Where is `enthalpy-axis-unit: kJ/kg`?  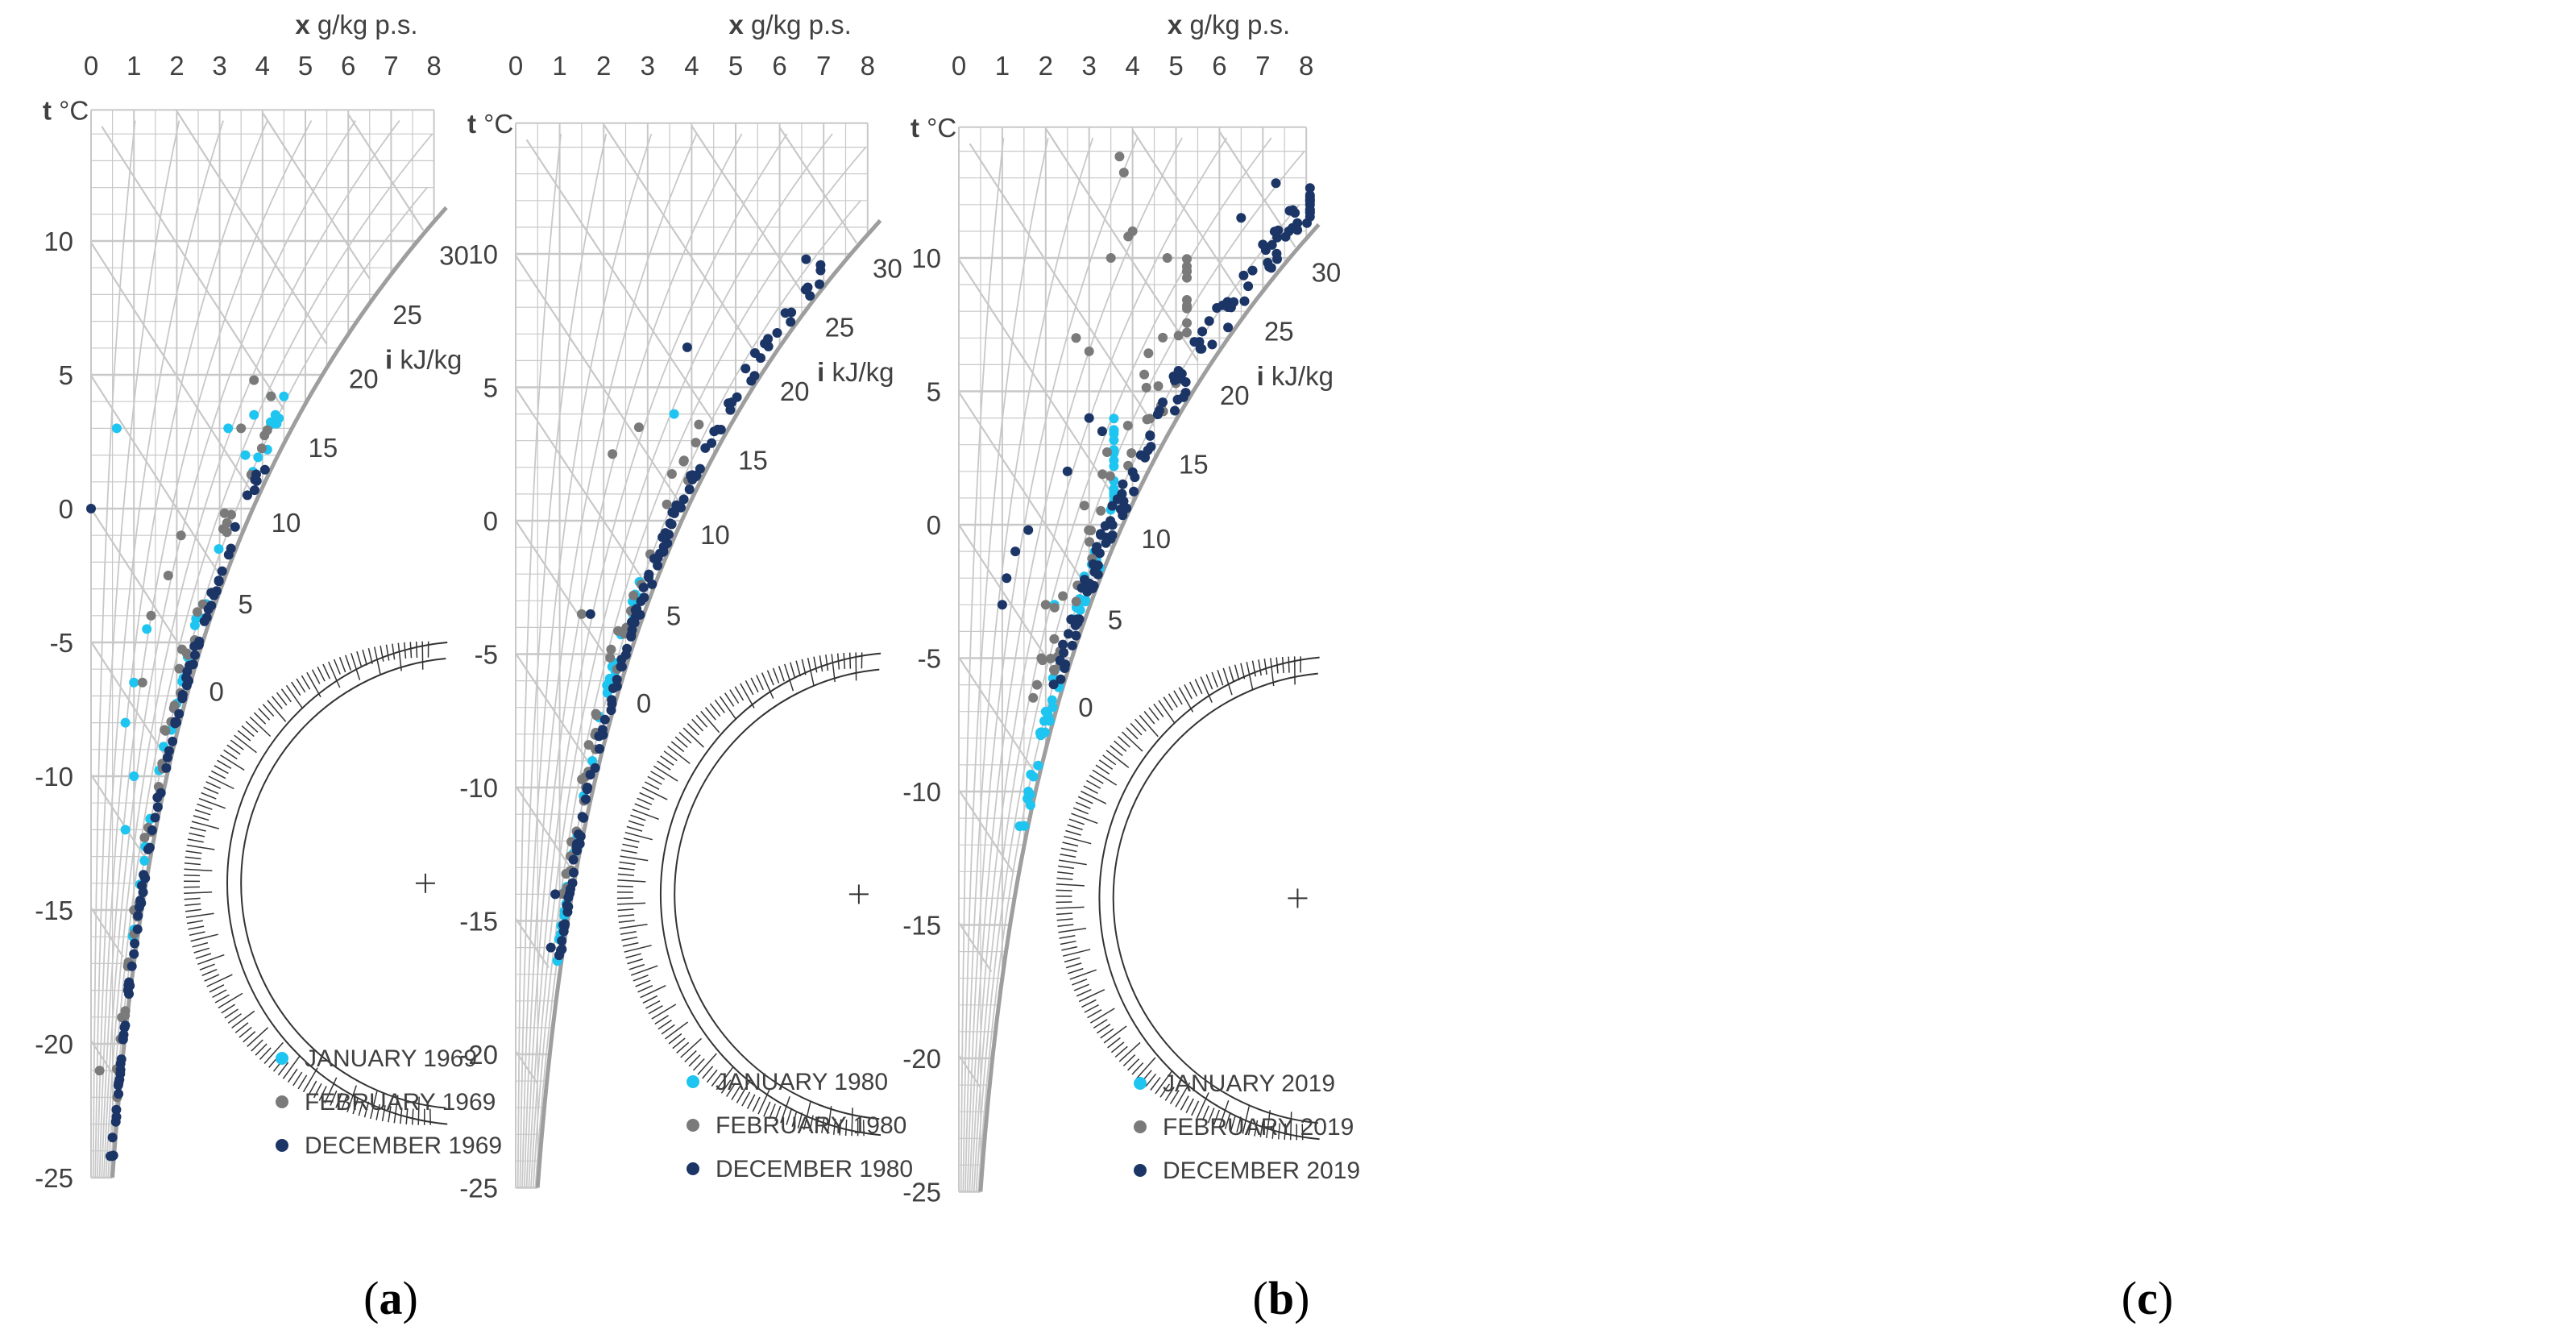 enthalpy-axis-unit: kJ/kg is located at coordinates (427, 359).